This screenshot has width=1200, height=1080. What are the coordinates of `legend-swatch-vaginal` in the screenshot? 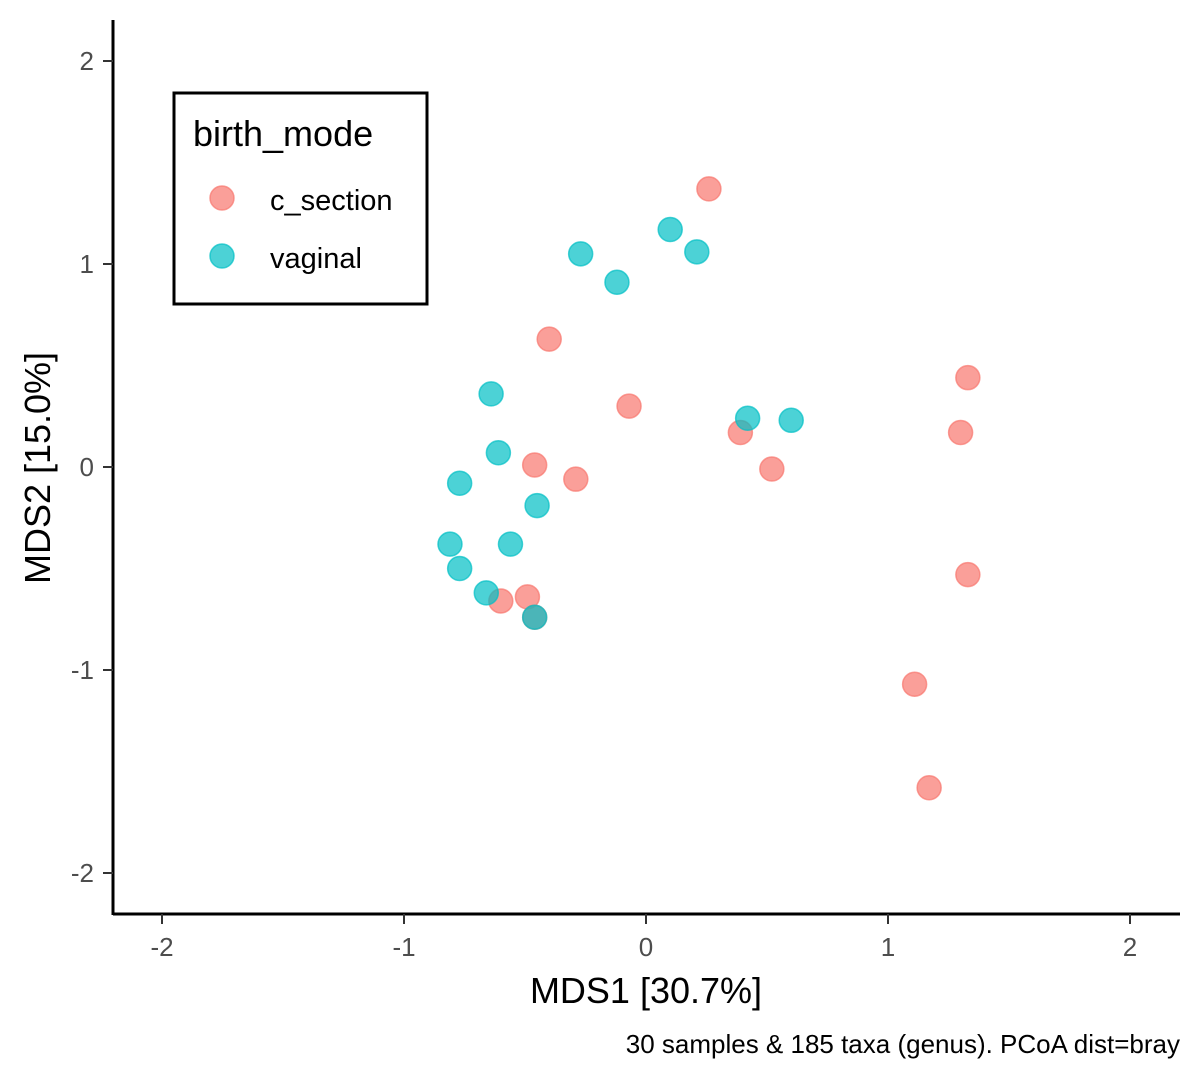 It's located at (222, 256).